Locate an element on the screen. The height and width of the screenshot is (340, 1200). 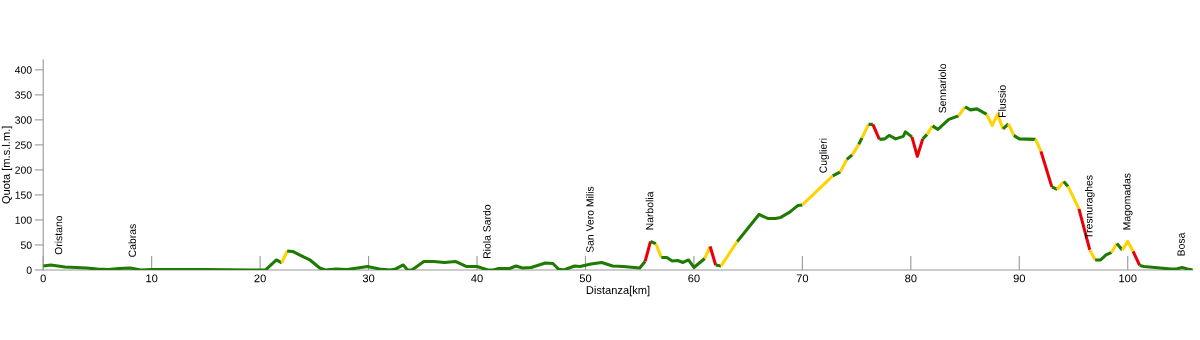
annotation: Oristano is located at coordinates (58, 235).